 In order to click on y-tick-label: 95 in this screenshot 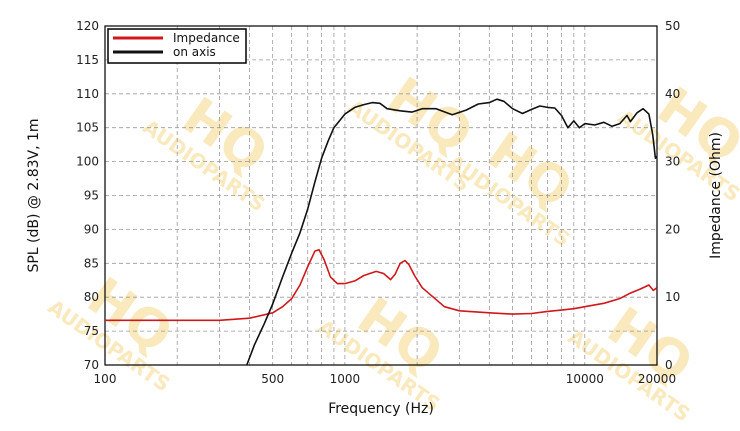, I will do `click(91, 196)`.